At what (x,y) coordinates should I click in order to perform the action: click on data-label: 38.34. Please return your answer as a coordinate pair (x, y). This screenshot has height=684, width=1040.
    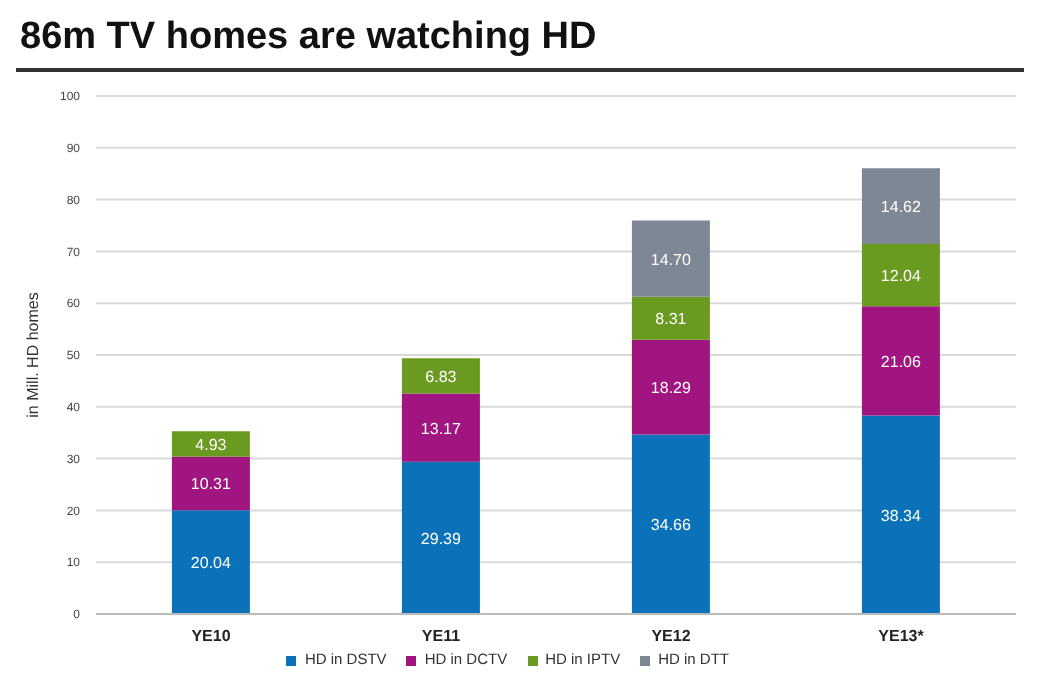
    Looking at the image, I should click on (901, 515).